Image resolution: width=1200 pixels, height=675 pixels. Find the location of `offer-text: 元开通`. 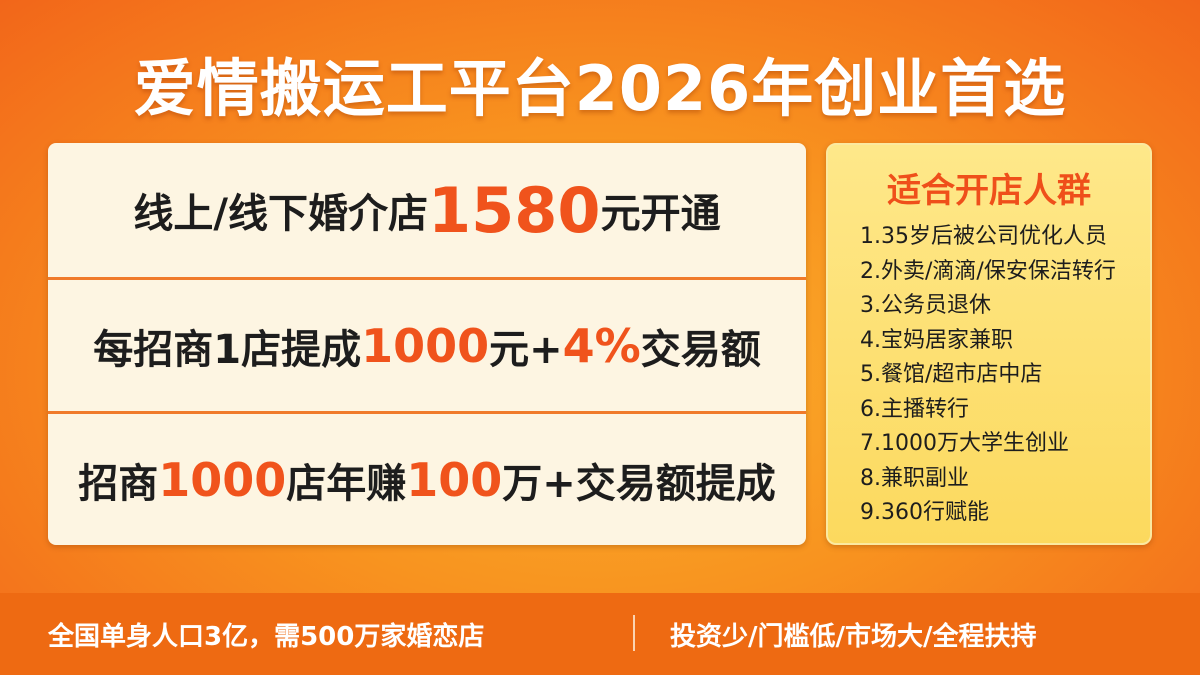

offer-text: 元开通 is located at coordinates (660, 214).